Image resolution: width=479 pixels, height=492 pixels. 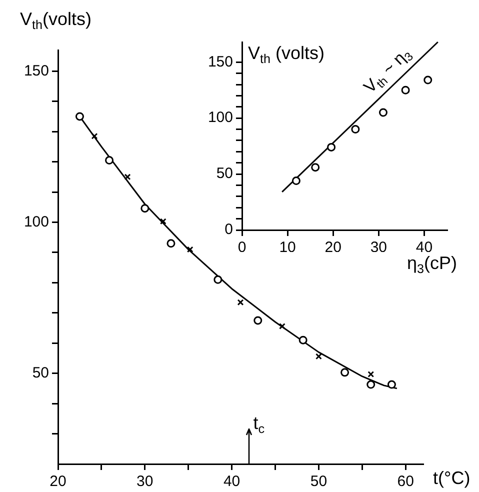 What do you see at coordinates (287, 247) in the screenshot?
I see `x-tick-label: 10` at bounding box center [287, 247].